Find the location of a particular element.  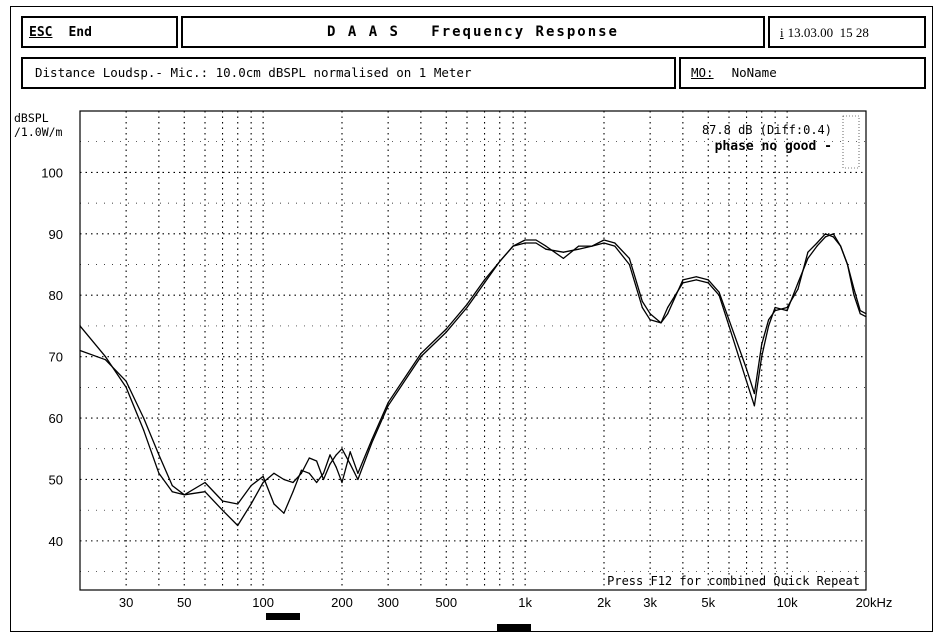

datetime-box: i 13.03.00 15 28 is located at coordinates (847, 32).